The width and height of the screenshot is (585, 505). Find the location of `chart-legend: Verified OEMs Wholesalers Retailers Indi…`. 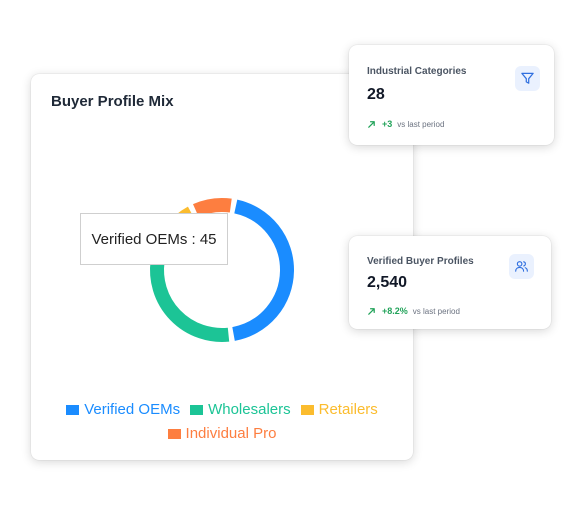

chart-legend: Verified OEMs Wholesalers Retailers Indi… is located at coordinates (222, 421).